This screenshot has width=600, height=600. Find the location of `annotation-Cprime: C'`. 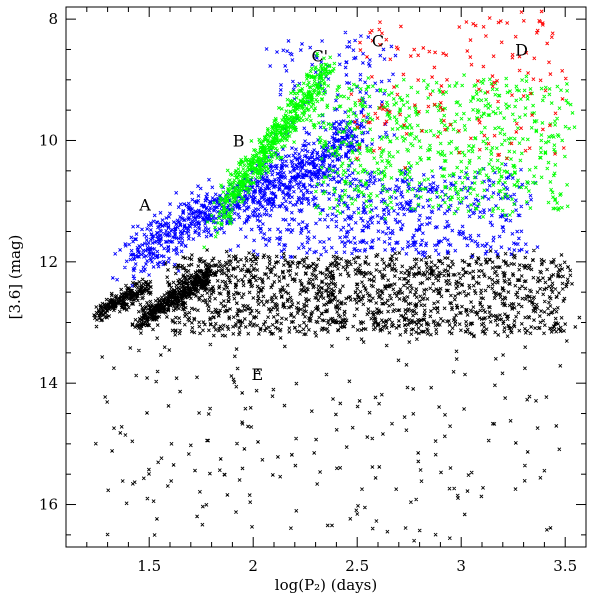

annotation-Cprime: C' is located at coordinates (319, 56).